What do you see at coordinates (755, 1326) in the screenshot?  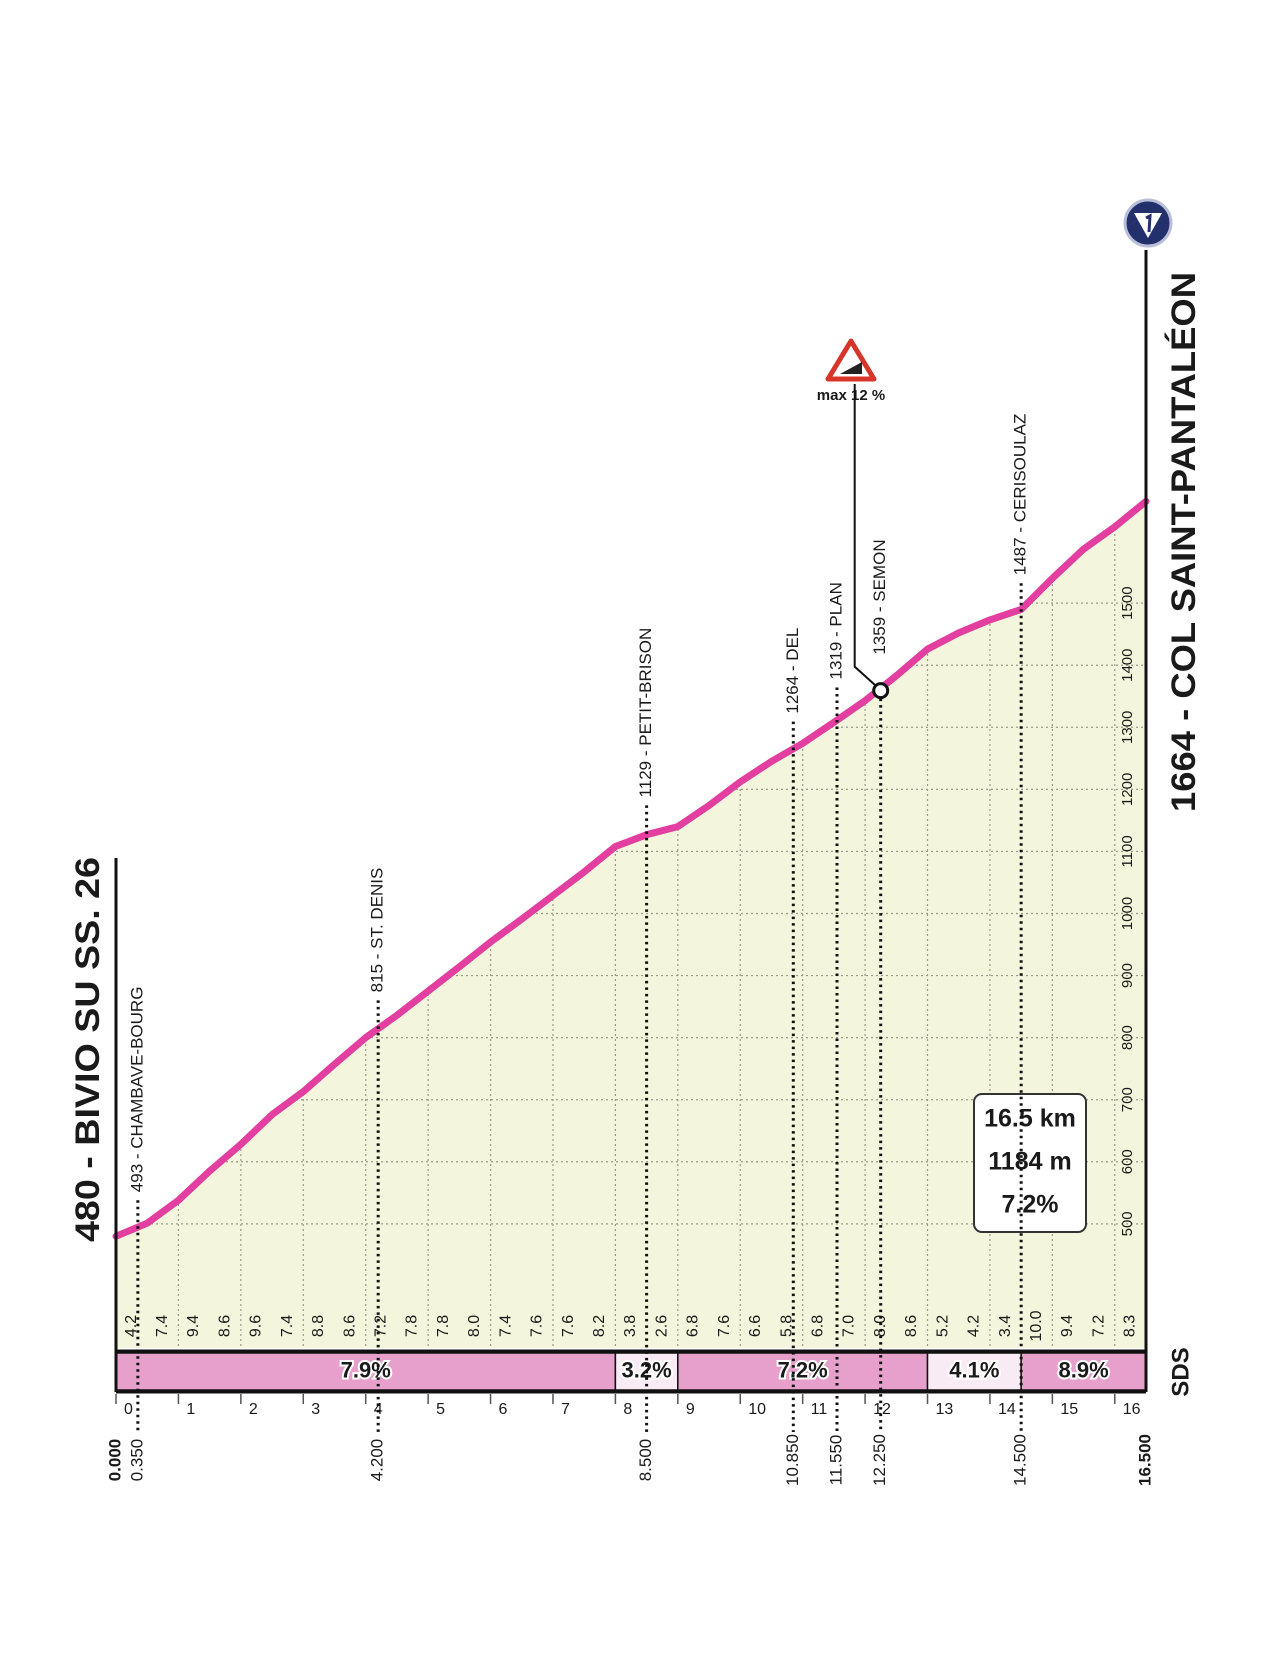 I see `segment-gradient: 6.6` at bounding box center [755, 1326].